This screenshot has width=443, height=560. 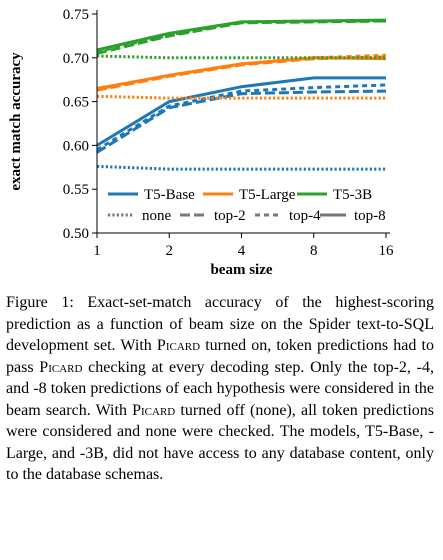 I want to click on caption-picard-2: Picard, so click(x=61, y=367).